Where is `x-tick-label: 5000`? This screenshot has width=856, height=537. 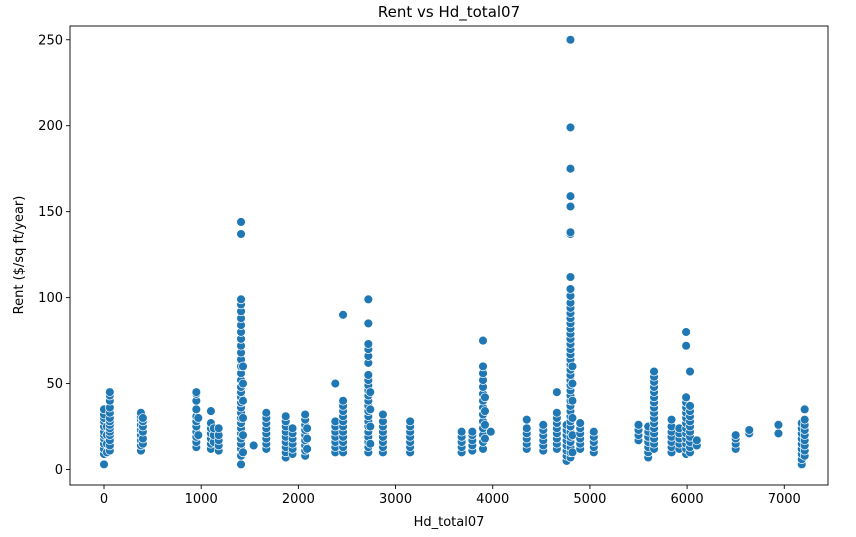
x-tick-label: 5000 is located at coordinates (589, 499).